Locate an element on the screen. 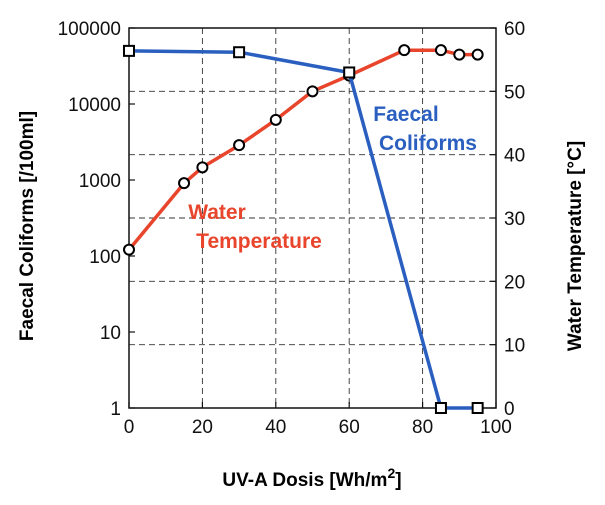  series-label-faecal-line-2: Coliforms is located at coordinates (428, 143).